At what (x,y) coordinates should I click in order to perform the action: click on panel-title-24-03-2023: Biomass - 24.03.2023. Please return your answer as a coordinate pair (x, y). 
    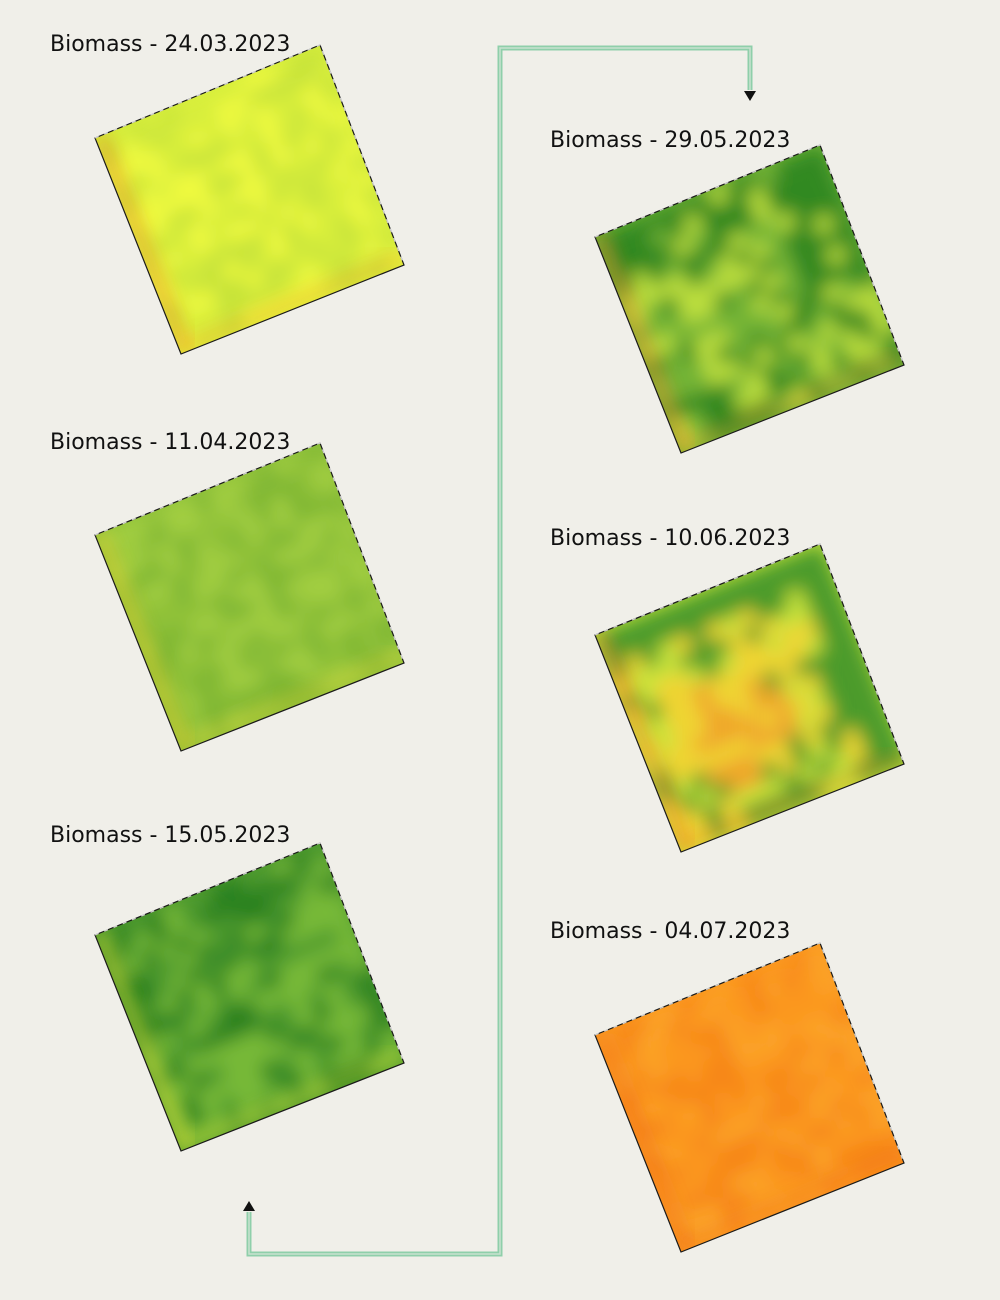
    Looking at the image, I should click on (170, 44).